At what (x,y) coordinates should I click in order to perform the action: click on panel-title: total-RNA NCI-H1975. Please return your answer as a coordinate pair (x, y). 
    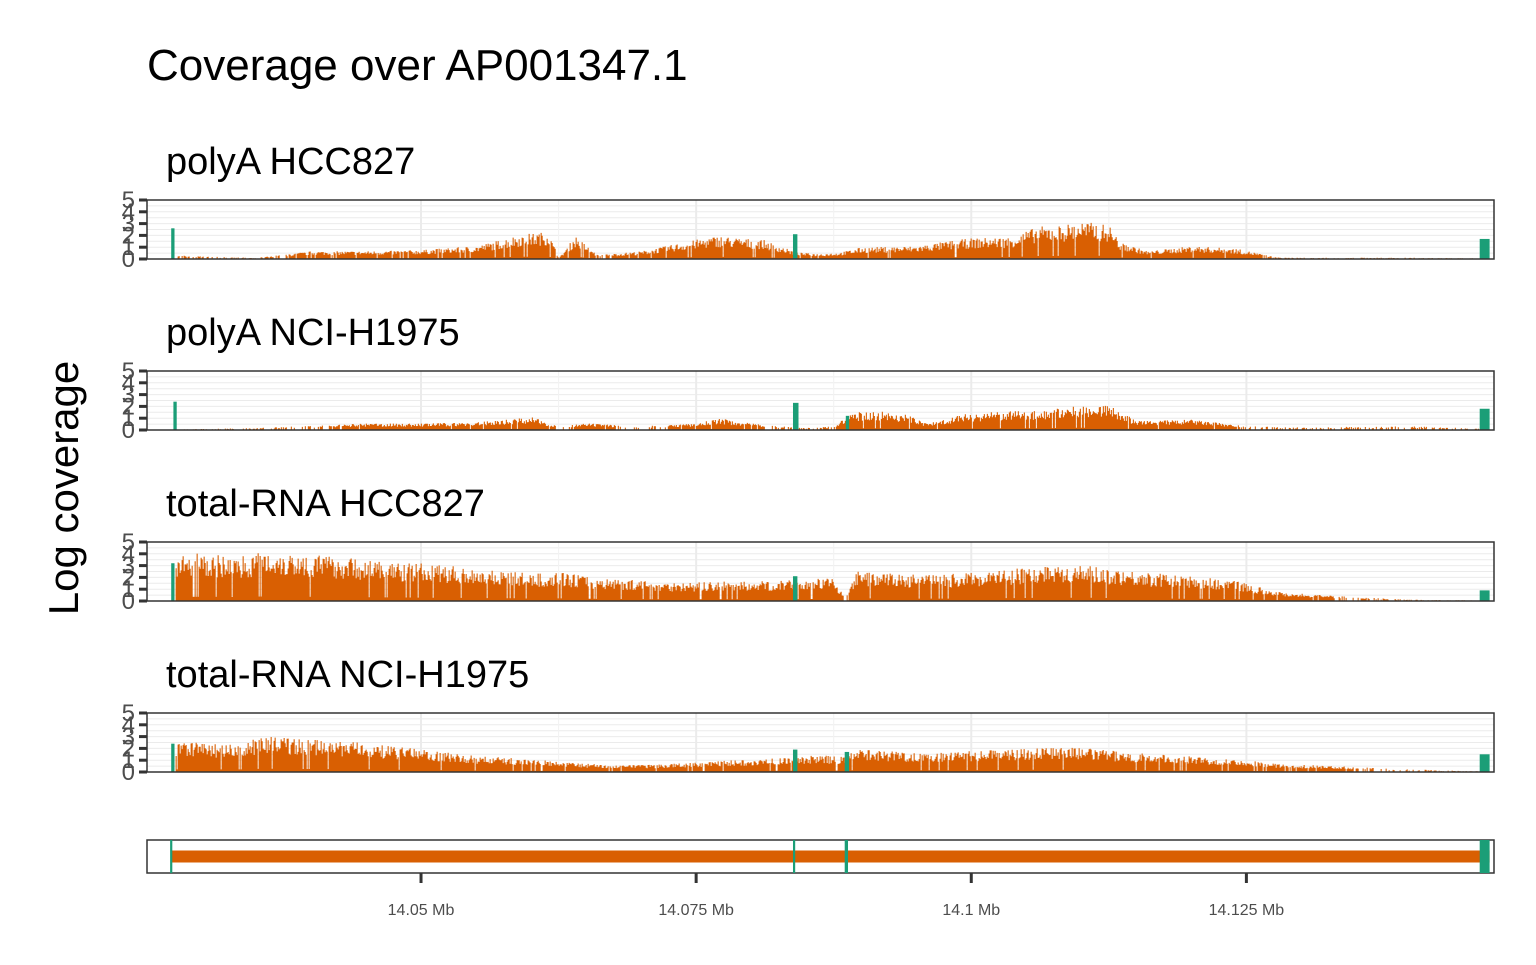
    Looking at the image, I should click on (347, 675).